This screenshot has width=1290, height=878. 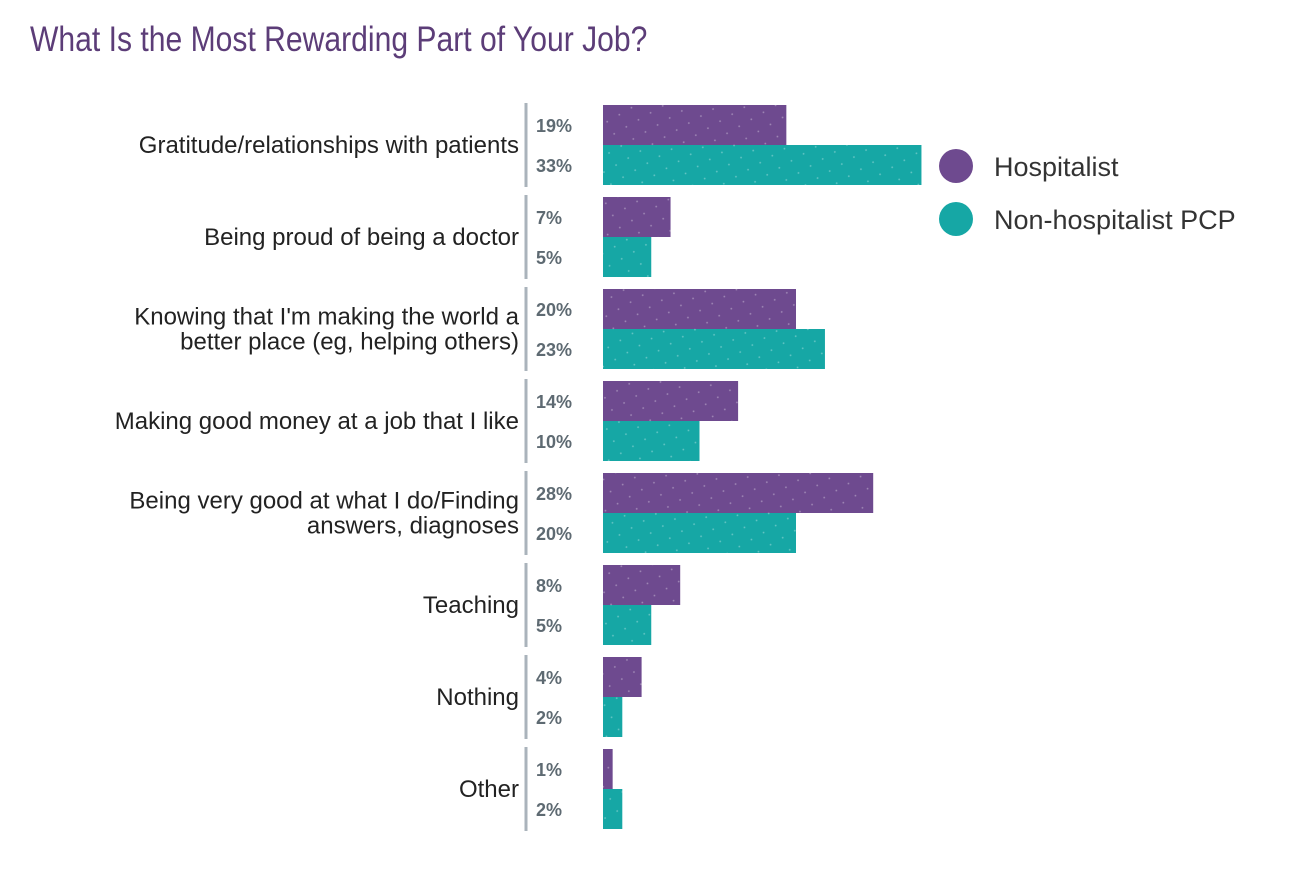 What do you see at coordinates (317, 421) in the screenshot?
I see `category-label: Making good money at a job that I like` at bounding box center [317, 421].